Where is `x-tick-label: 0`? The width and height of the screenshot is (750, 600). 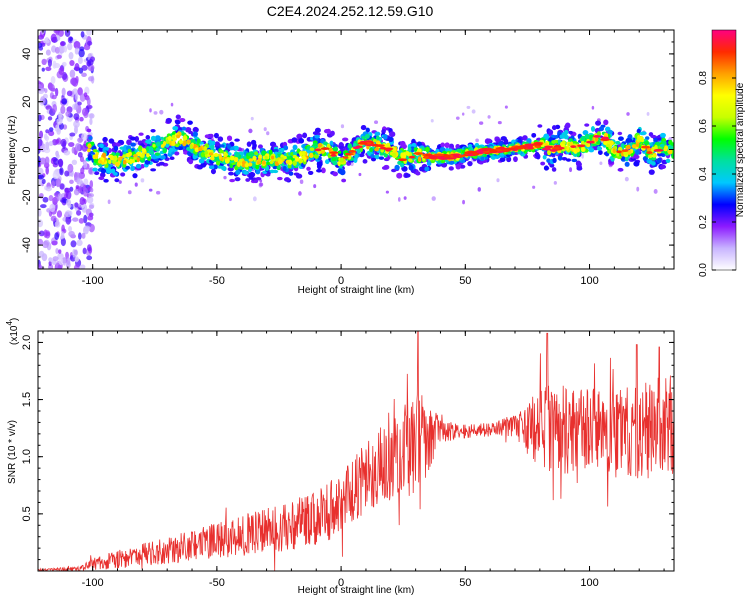 x-tick-label: 0 is located at coordinates (341, 583).